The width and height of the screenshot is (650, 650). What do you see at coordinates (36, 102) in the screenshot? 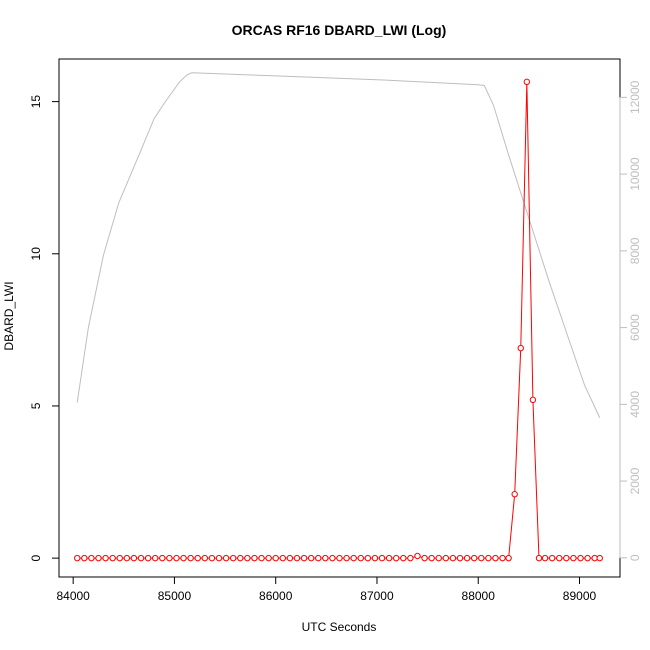
I see `y-tick-label: 15` at bounding box center [36, 102].